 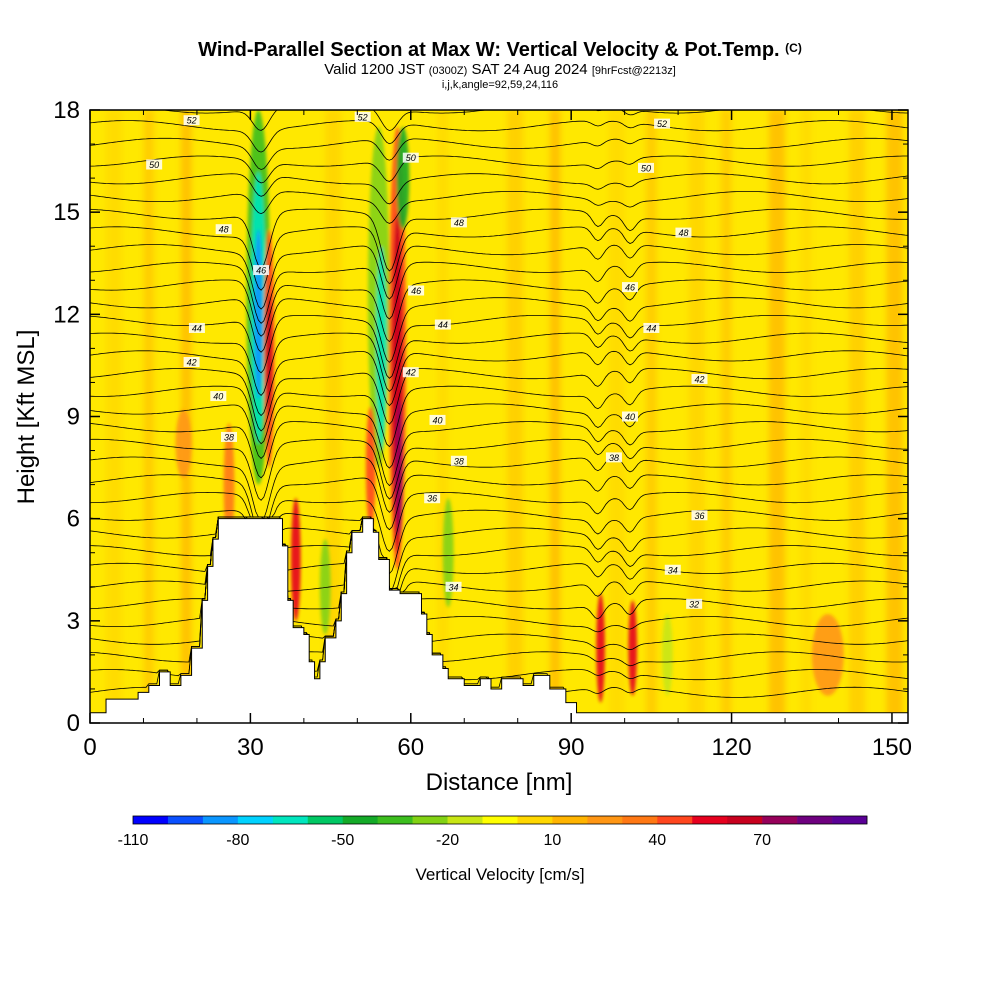 What do you see at coordinates (732, 747) in the screenshot?
I see `x-tick-label: 120` at bounding box center [732, 747].